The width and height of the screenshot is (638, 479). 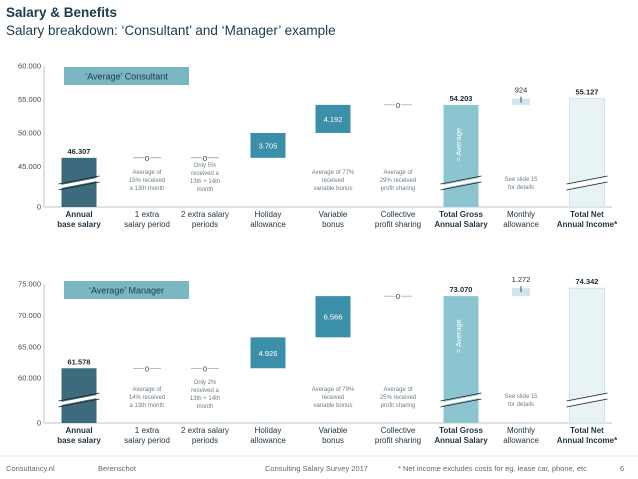 I want to click on panel1-category-label-6: profit sharing, so click(x=398, y=224).